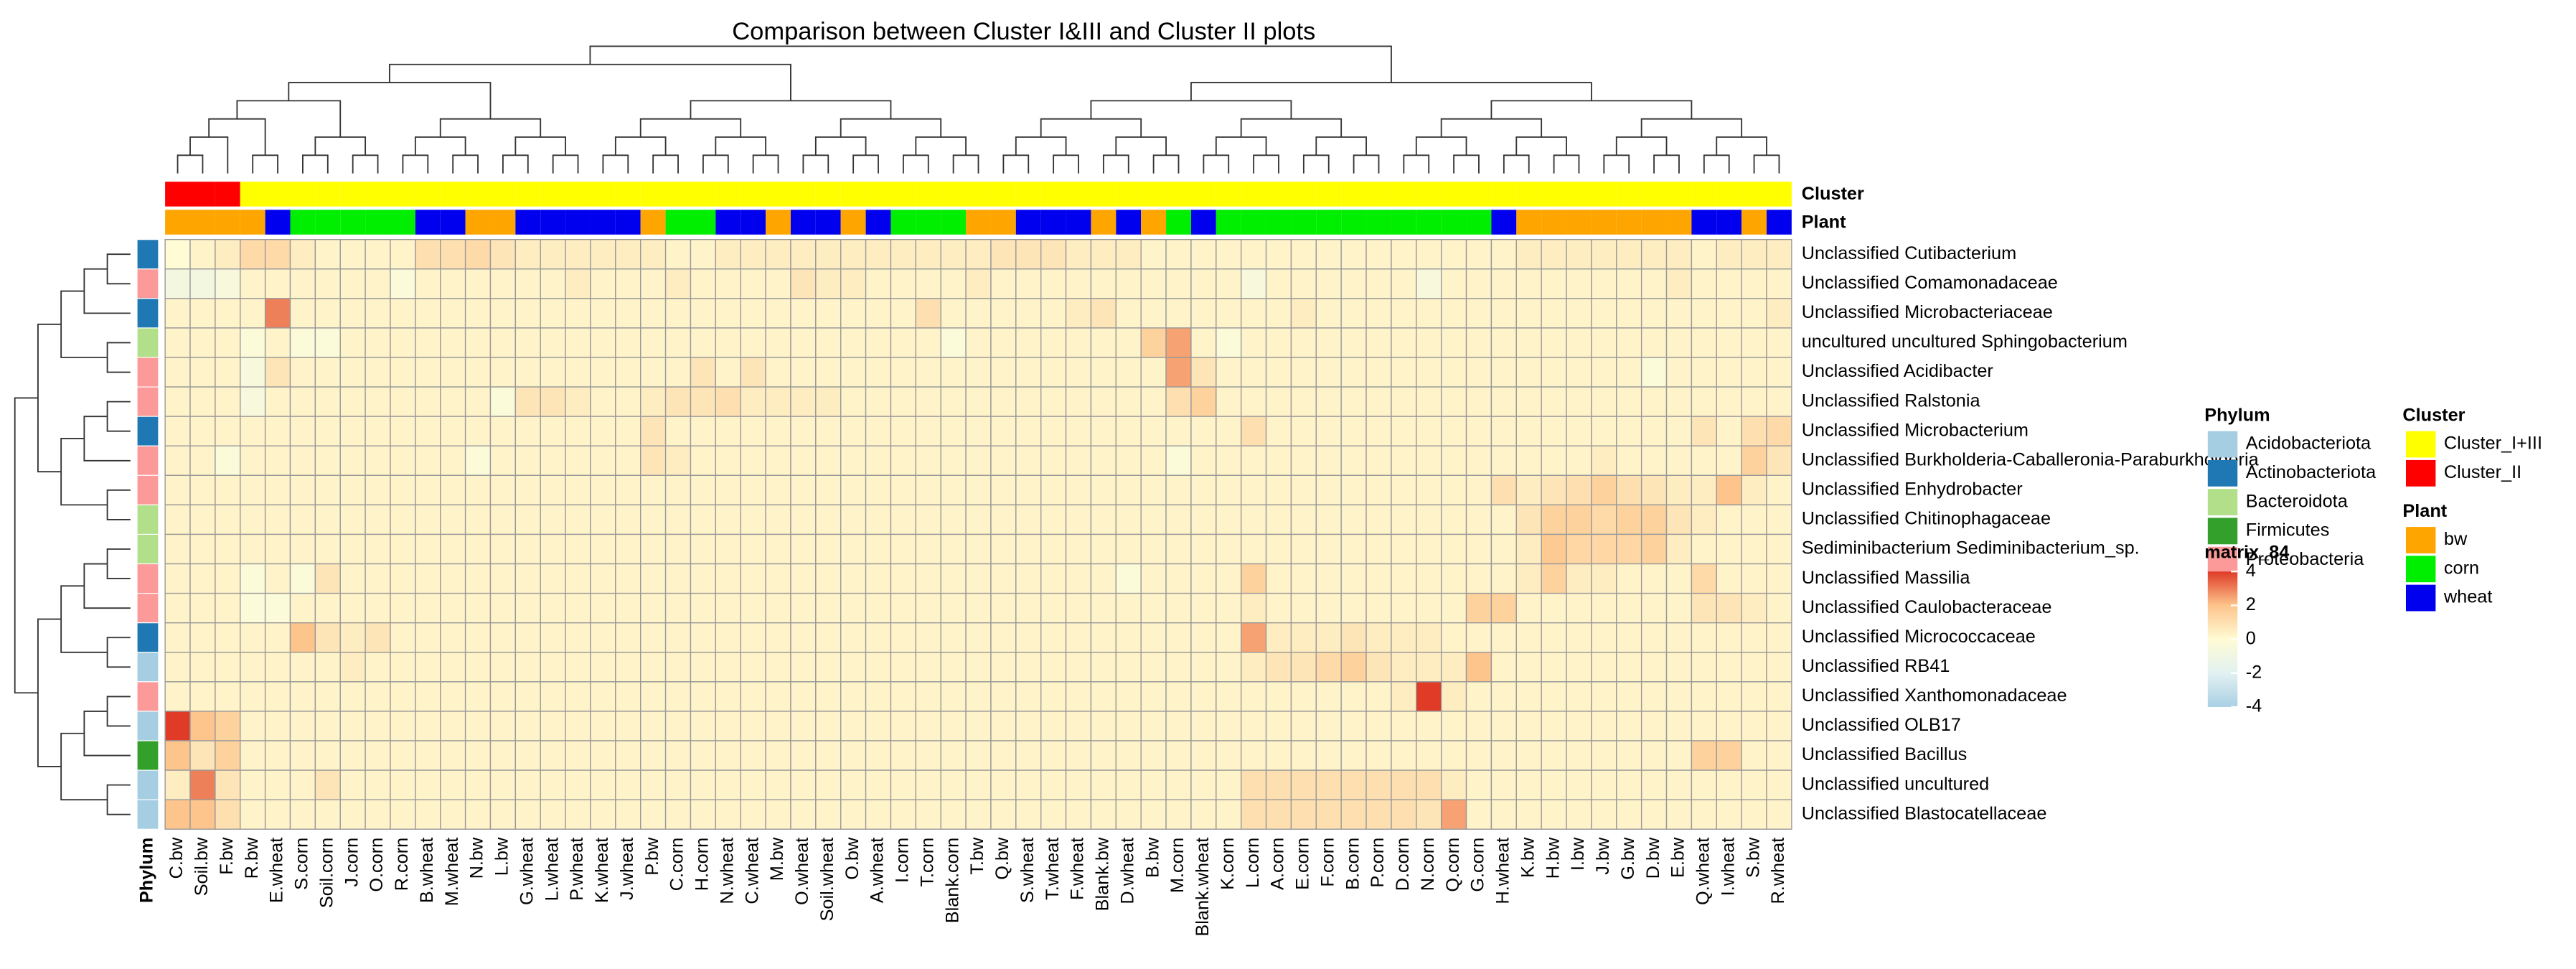 Image resolution: width=2576 pixels, height=969 pixels. I want to click on column-label: N.wheat, so click(727, 871).